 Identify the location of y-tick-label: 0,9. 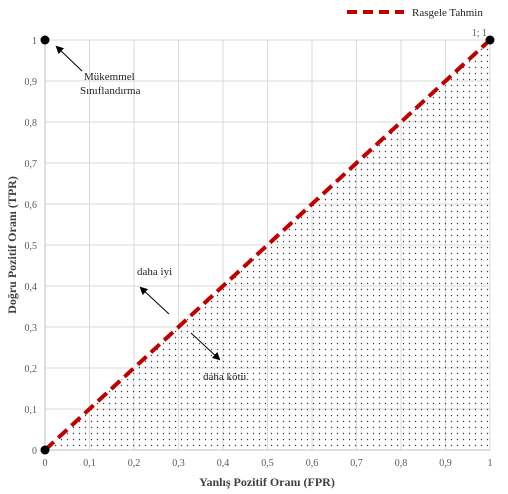
(31, 82).